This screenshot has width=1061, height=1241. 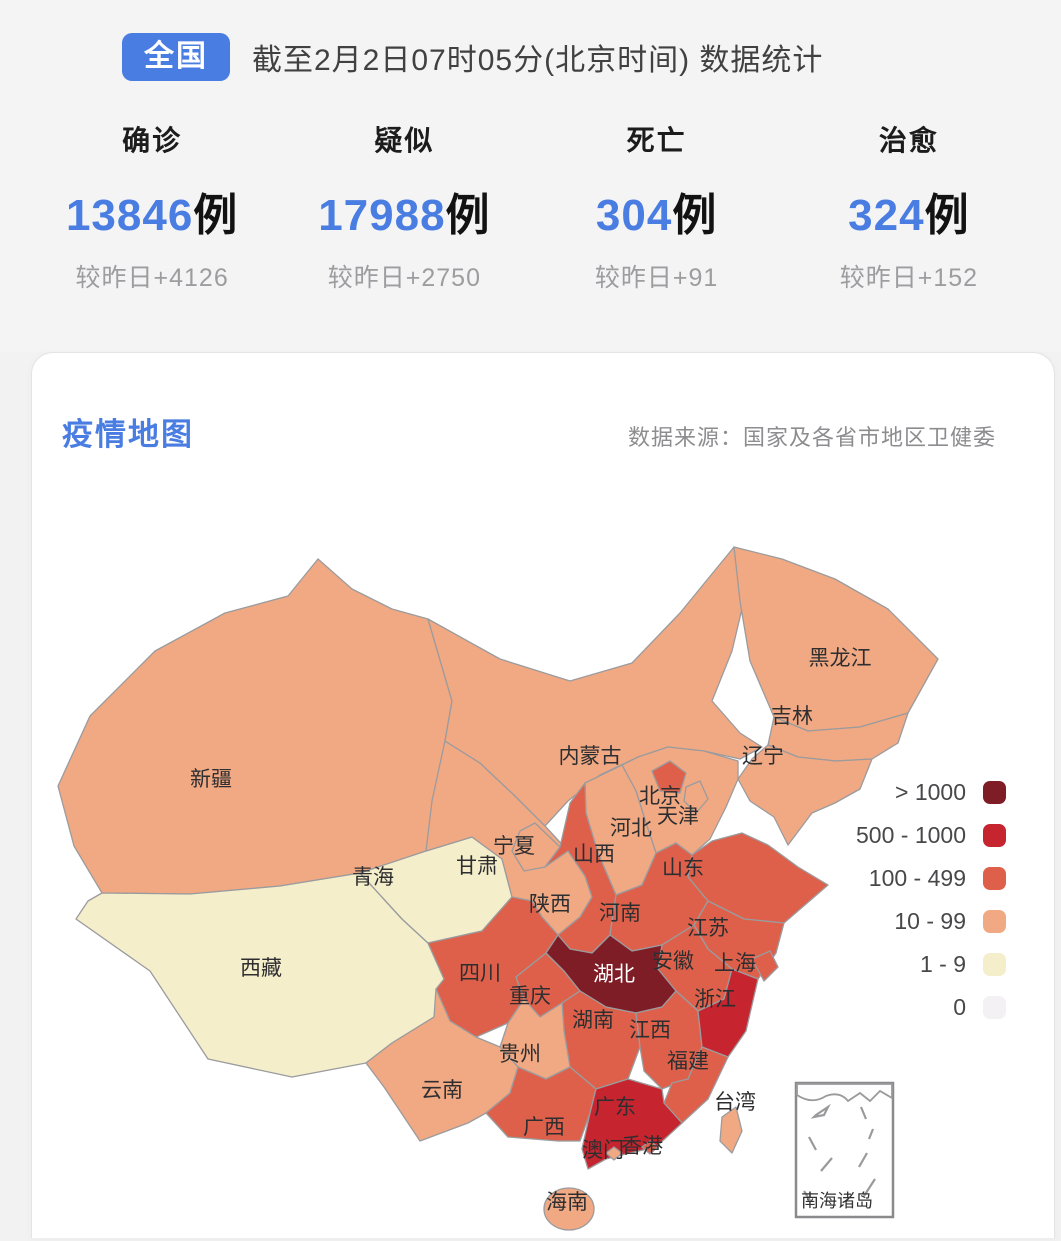 I want to click on province-label-jiangsu: 江苏, so click(x=708, y=928).